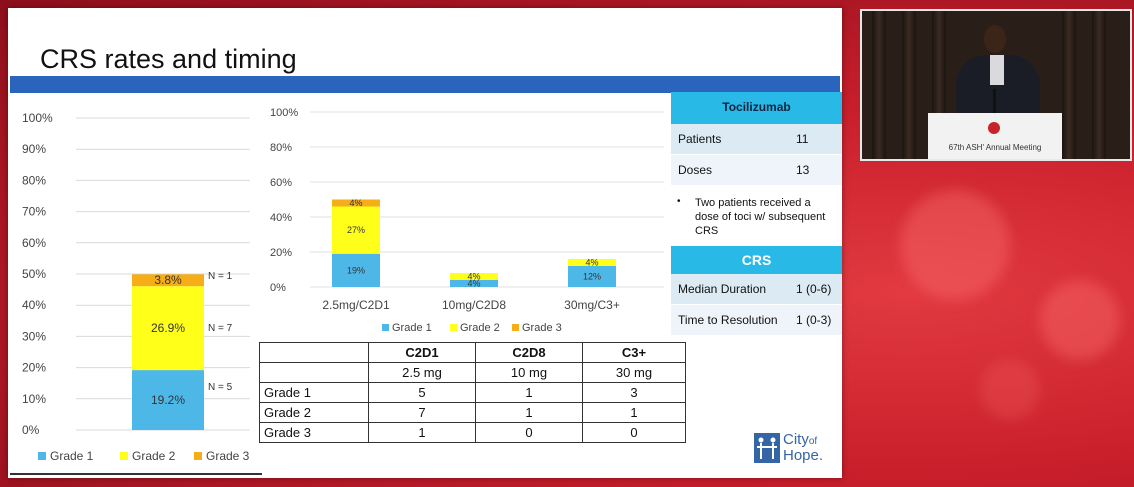  What do you see at coordinates (756, 260) in the screenshot?
I see `crs-header: CRS` at bounding box center [756, 260].